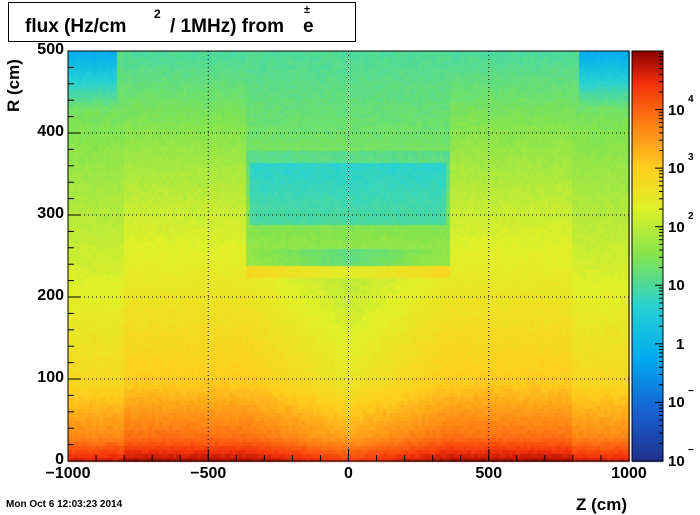 Image resolution: width=700 pixels, height=515 pixels. I want to click on chart-title-box: flux (Hz/cm 2 / 1MHz) from e ±, so click(182, 22).